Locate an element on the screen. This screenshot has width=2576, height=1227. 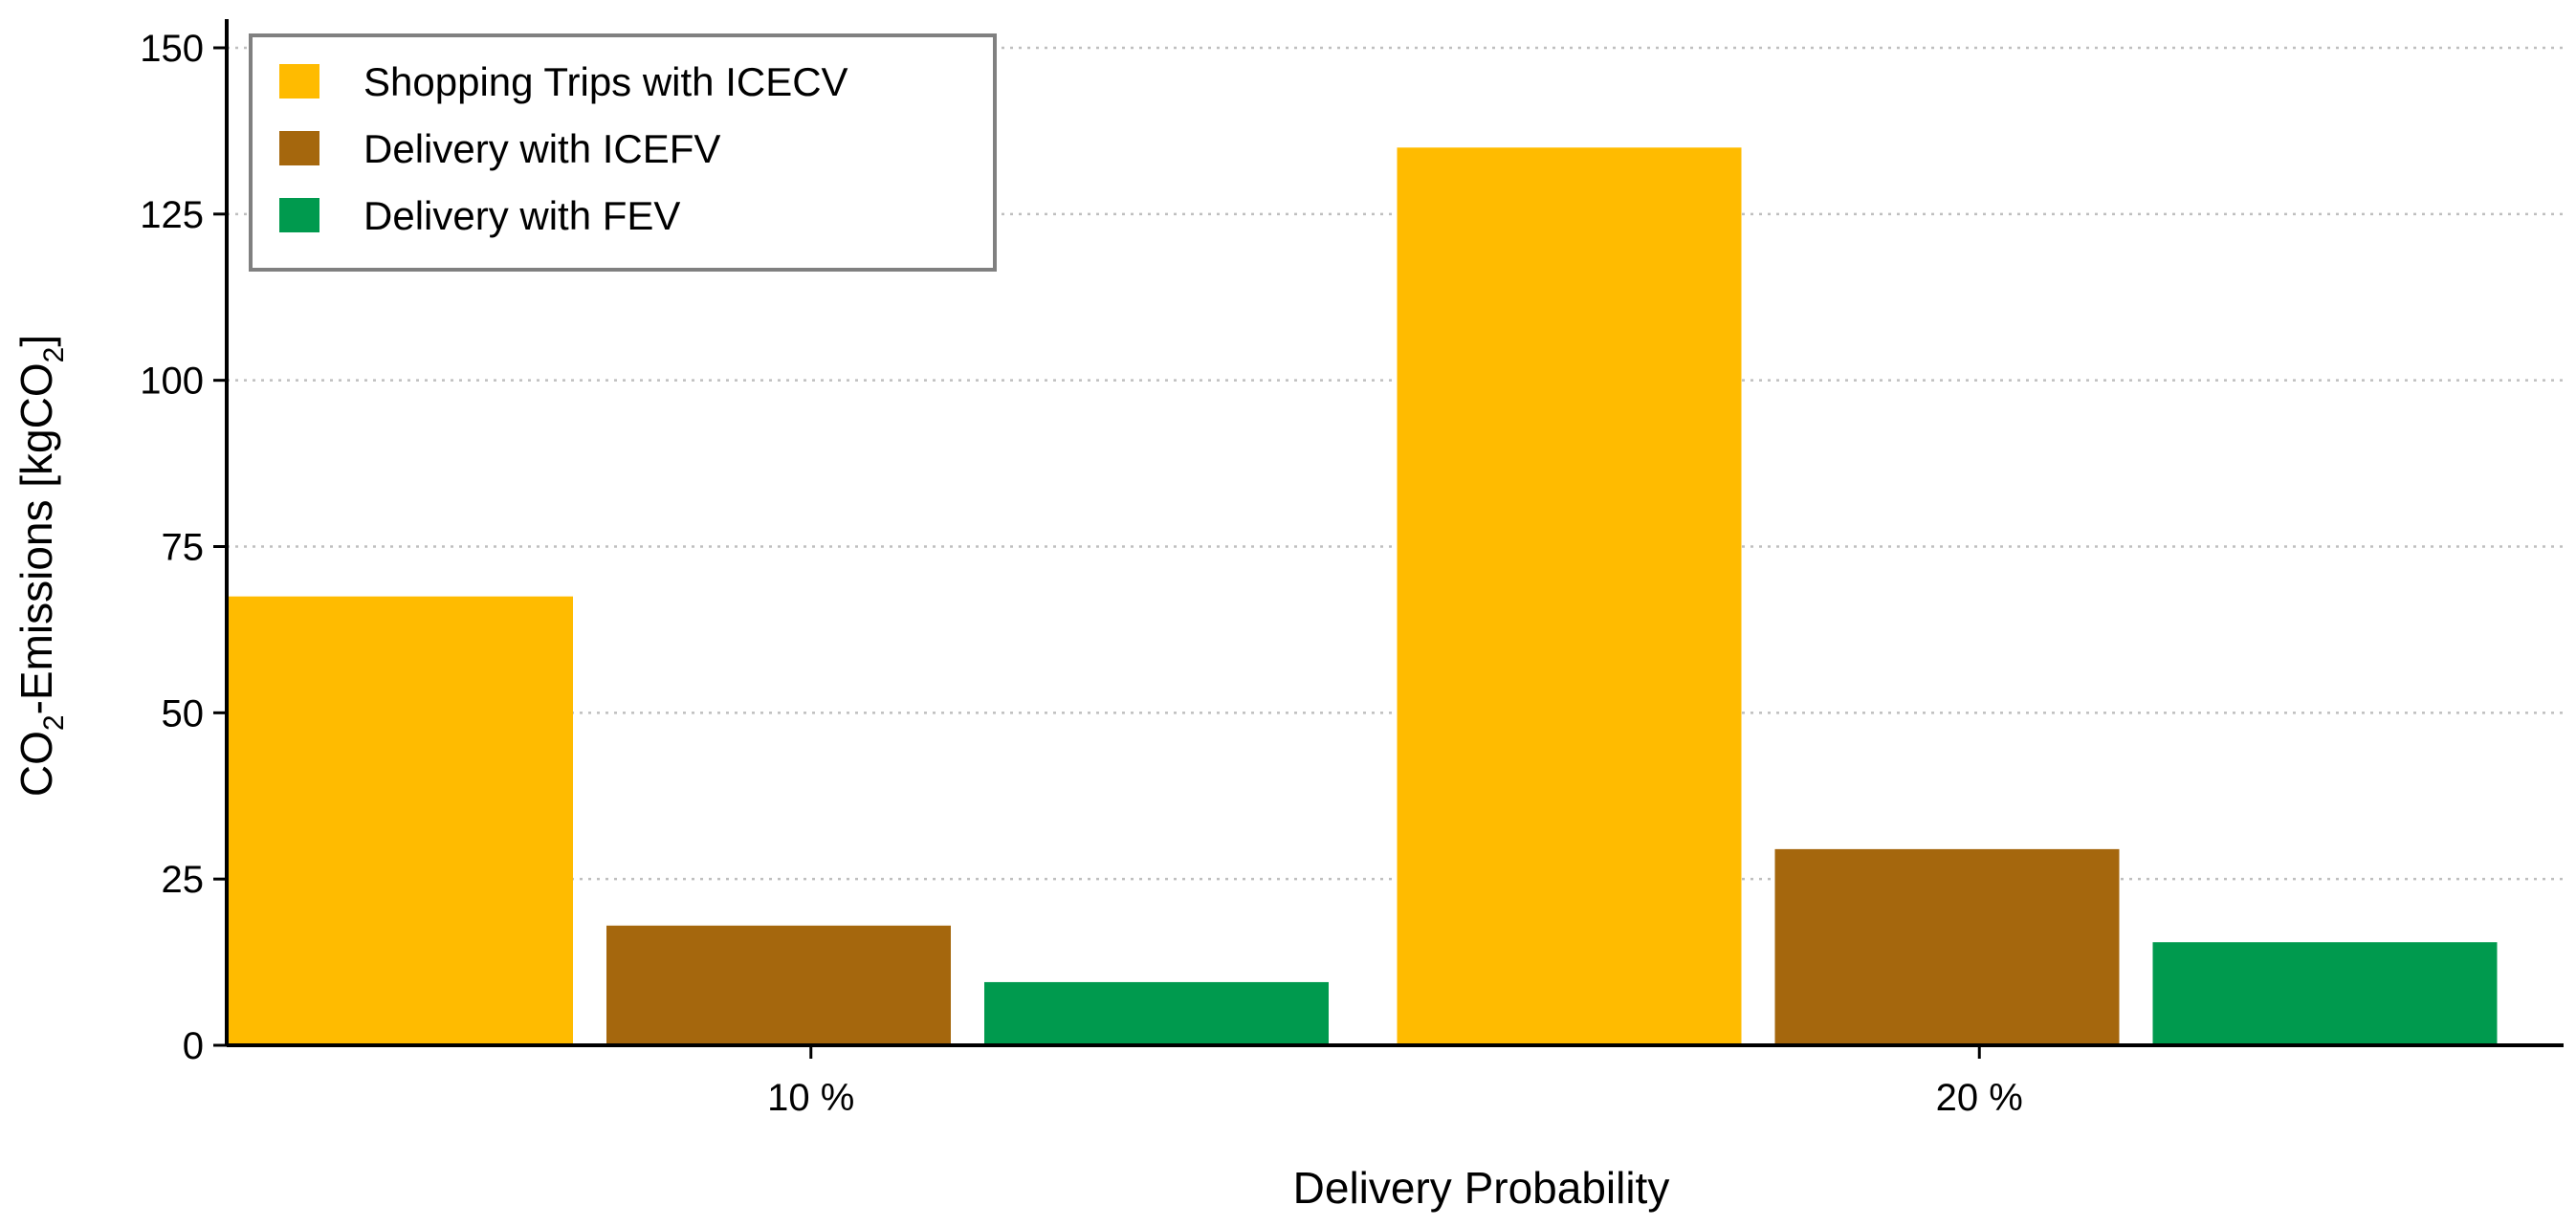
y-tick-label: 0 is located at coordinates (194, 1046).